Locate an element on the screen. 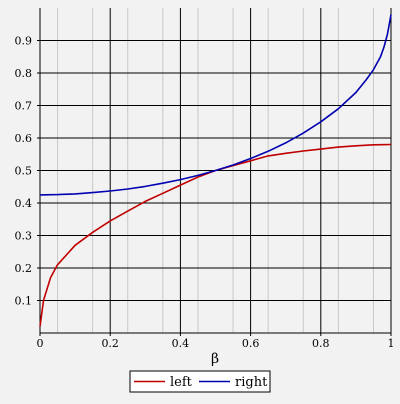  y-tick-label: 0.2 is located at coordinates (24, 268).